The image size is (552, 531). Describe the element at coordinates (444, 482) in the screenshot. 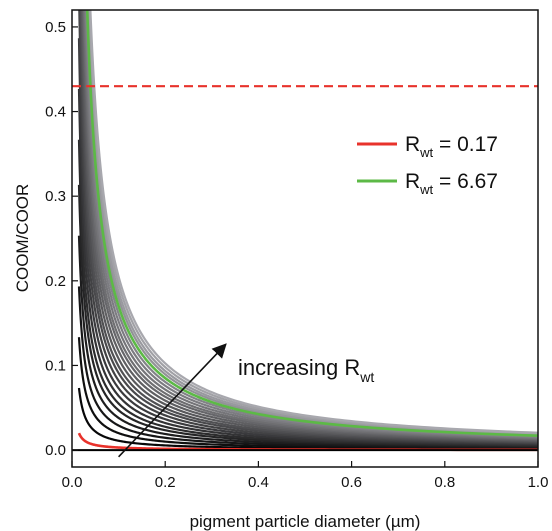

I see `x-tick-label: 0.8` at that location.